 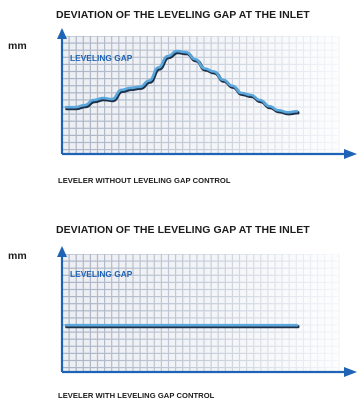 I want to click on chart-1-x-axis-arrow, so click(x=350, y=154).